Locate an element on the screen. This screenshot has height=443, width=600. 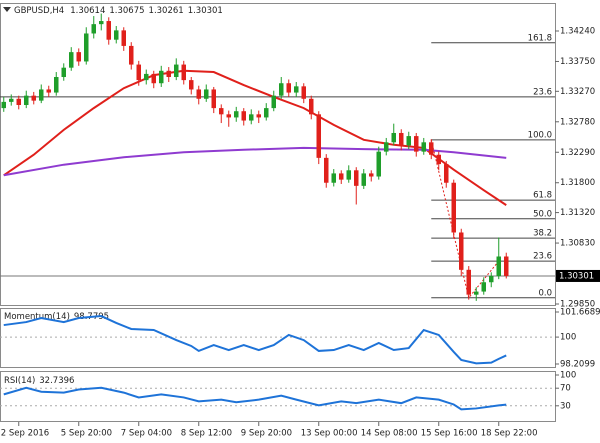
rsi-frame is located at coordinates (278, 396).